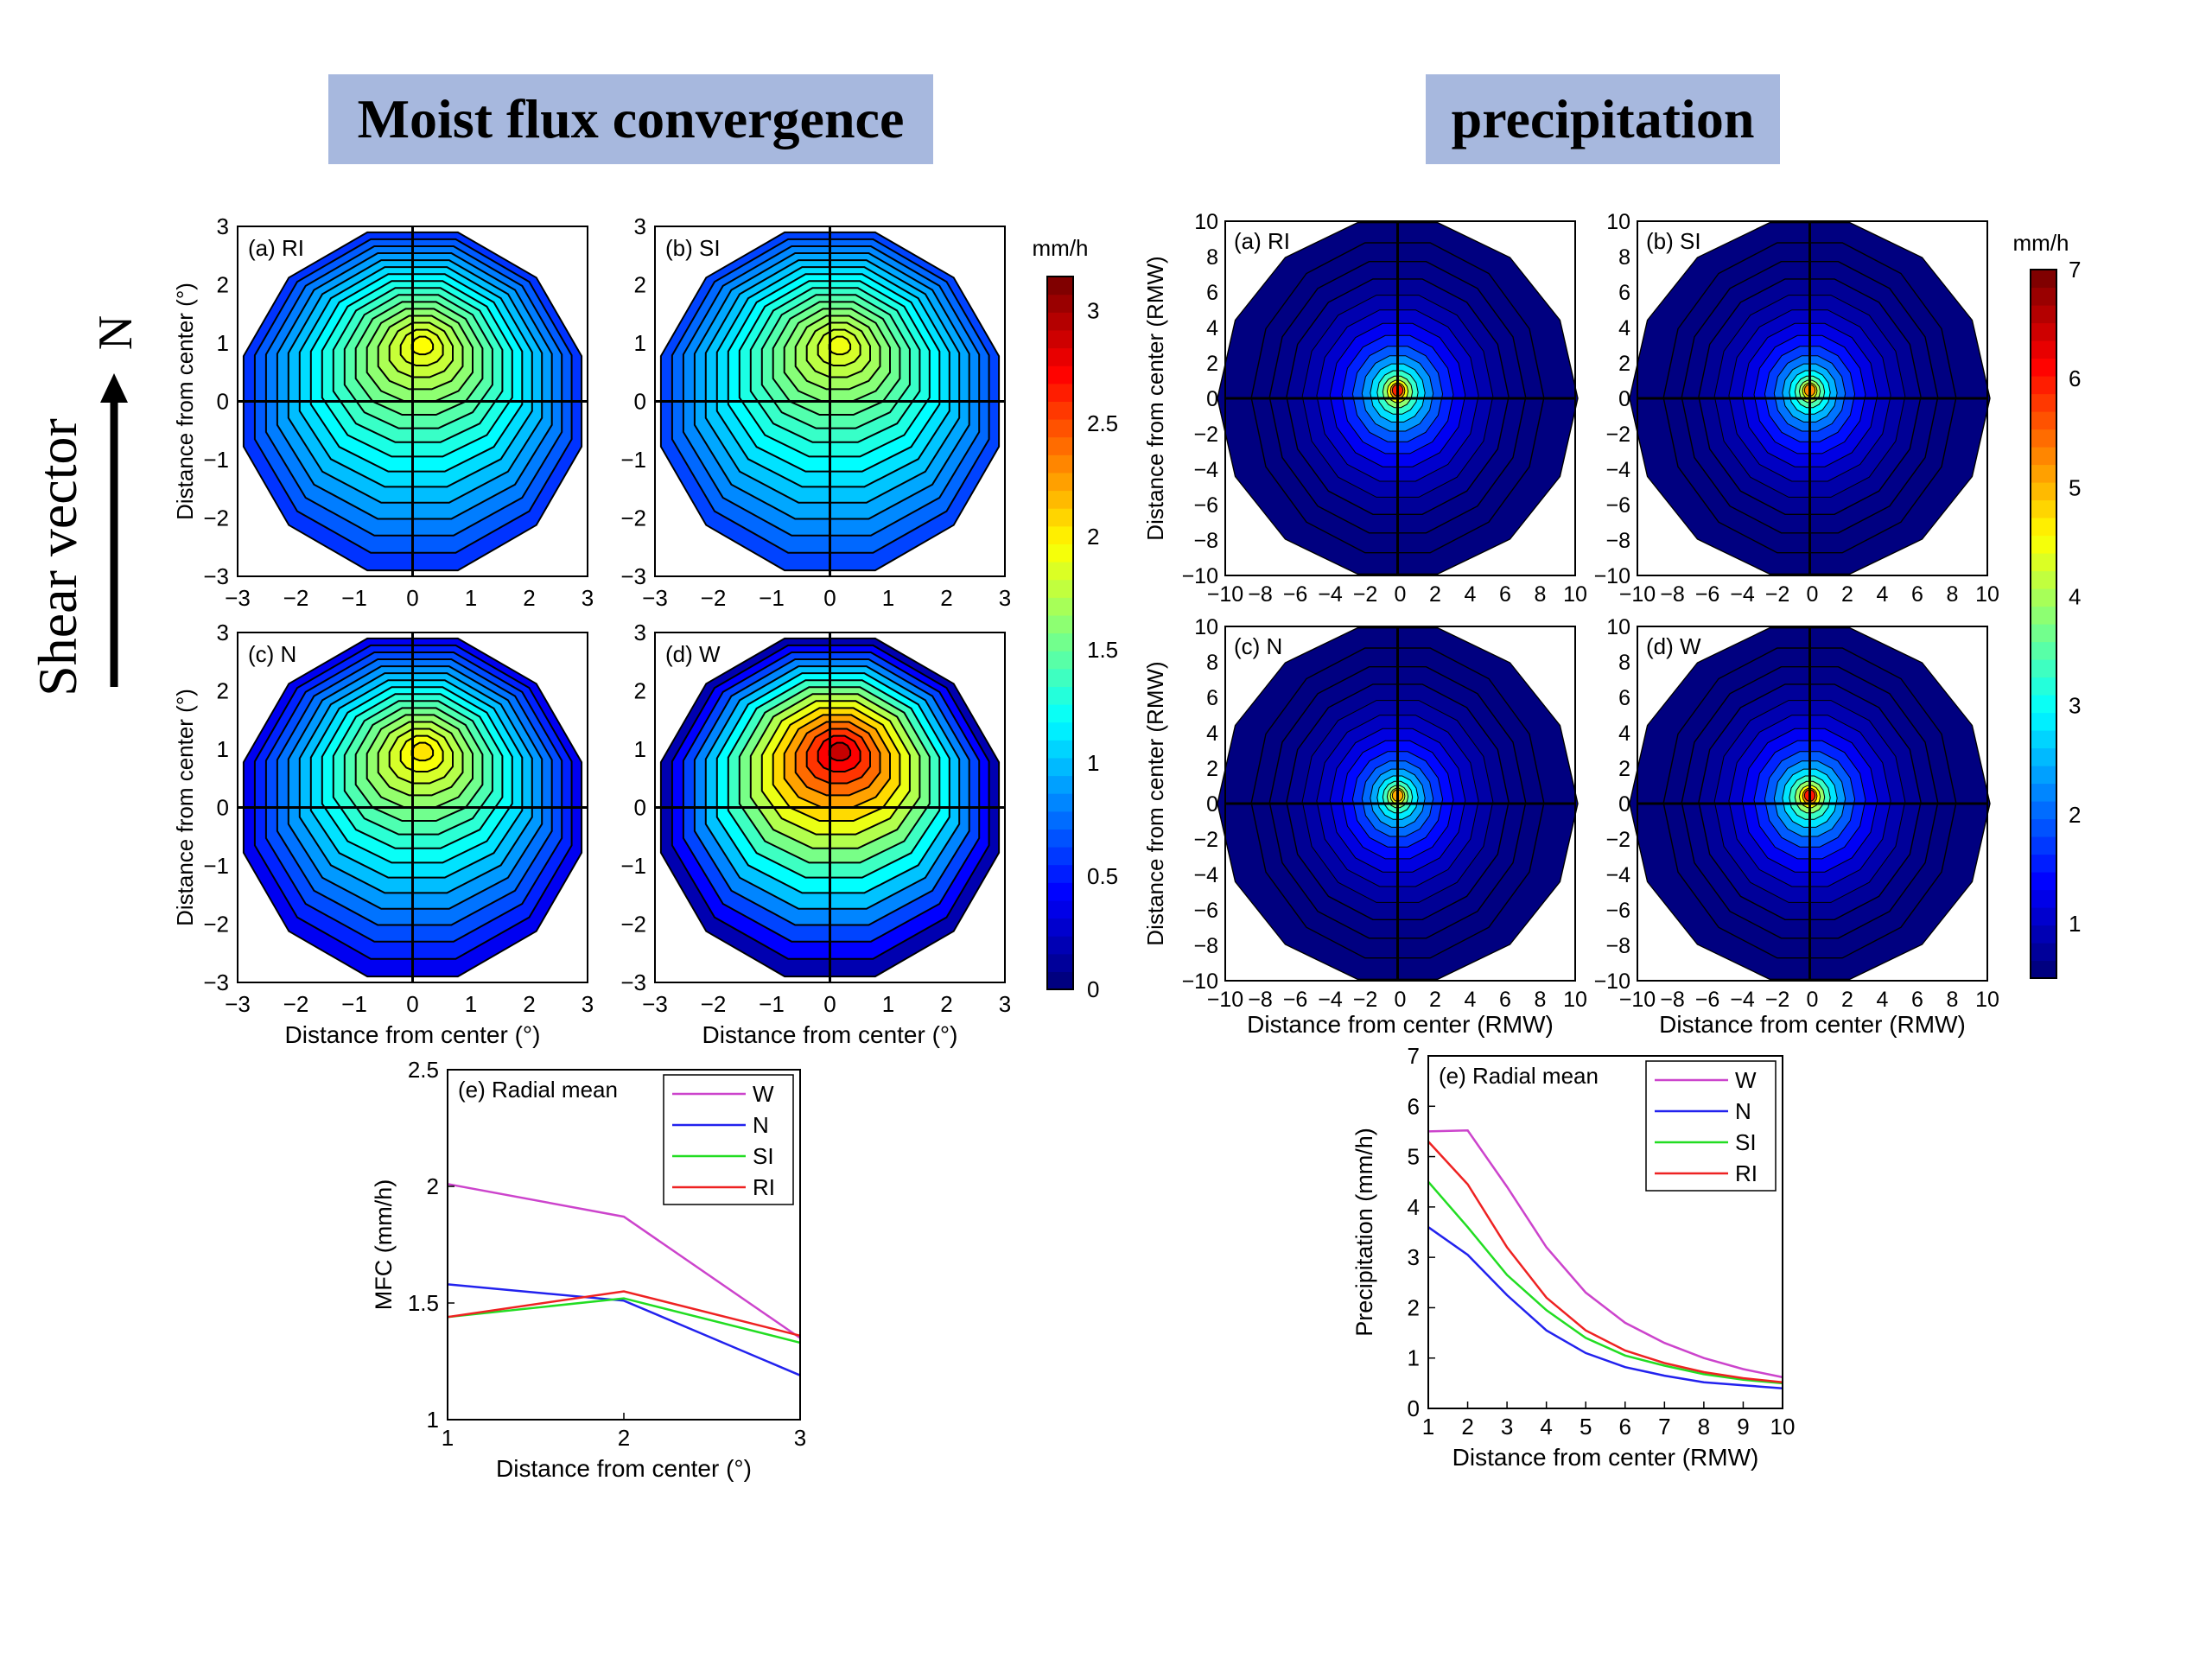  Describe the element at coordinates (1637, 594) in the screenshot. I see `precip-xtick-label: −10` at that location.